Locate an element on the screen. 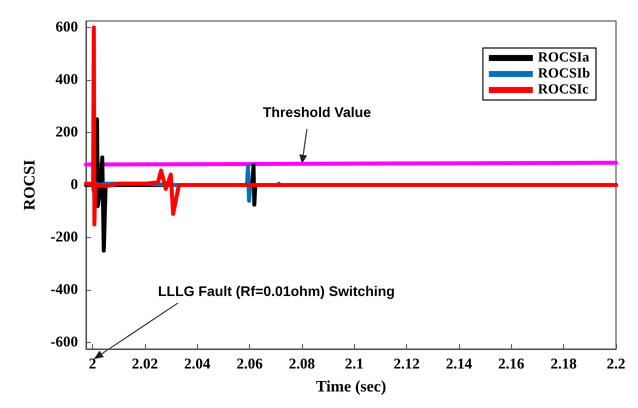 The width and height of the screenshot is (638, 408). y-tick-label: -200 is located at coordinates (64, 237).